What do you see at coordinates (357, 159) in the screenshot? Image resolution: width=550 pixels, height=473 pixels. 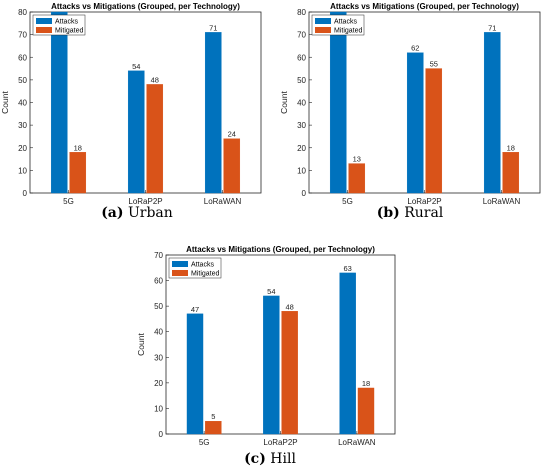 I see `data-label: 13` at bounding box center [357, 159].